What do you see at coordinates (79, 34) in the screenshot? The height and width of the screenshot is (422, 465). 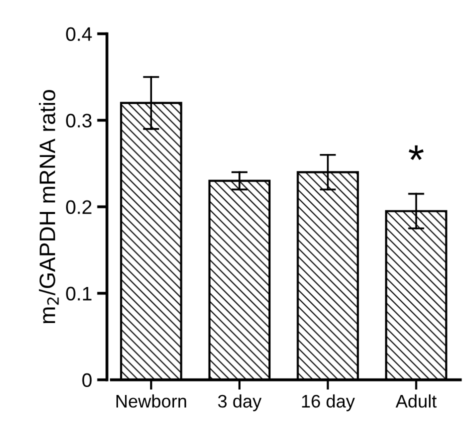 I see `y-tick-label: 0.4` at bounding box center [79, 34].